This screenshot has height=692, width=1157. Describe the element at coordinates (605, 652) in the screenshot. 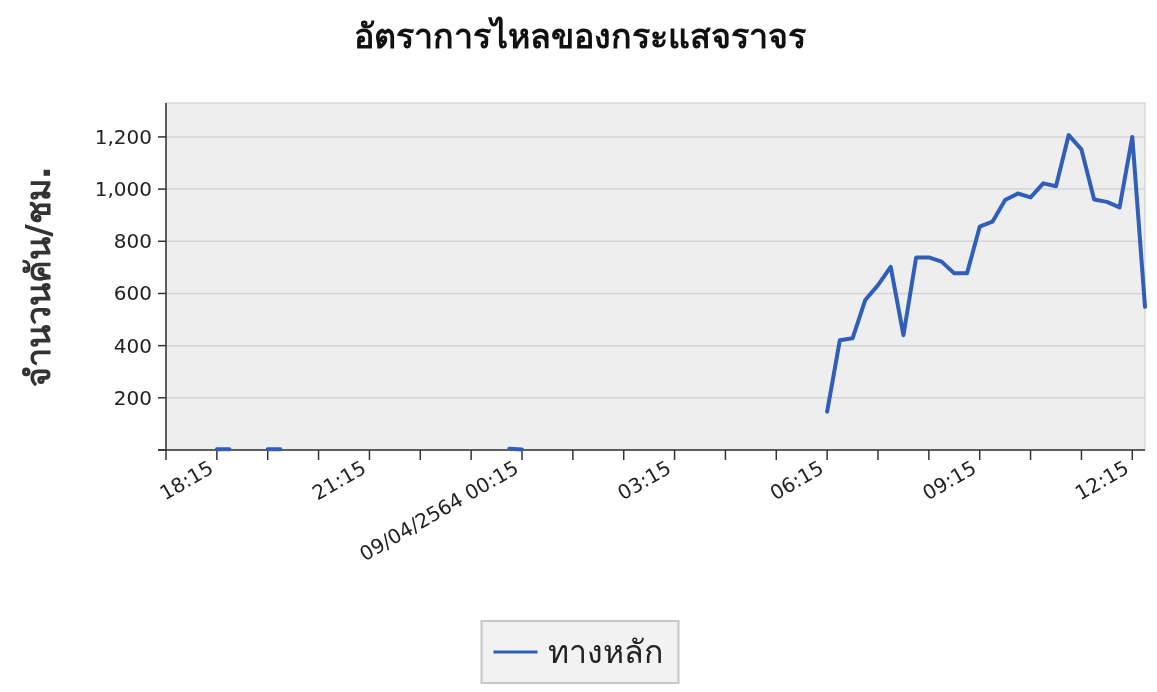

I see `legend-label: ทางหลัก` at that location.